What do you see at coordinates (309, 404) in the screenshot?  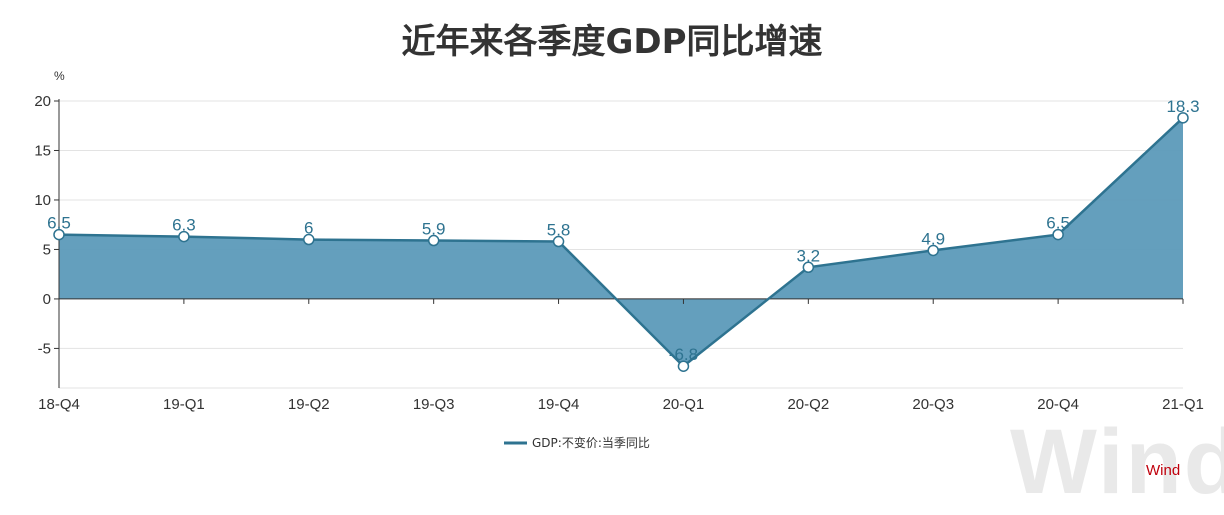 I see `x-tick-label: 19-Q2` at bounding box center [309, 404].